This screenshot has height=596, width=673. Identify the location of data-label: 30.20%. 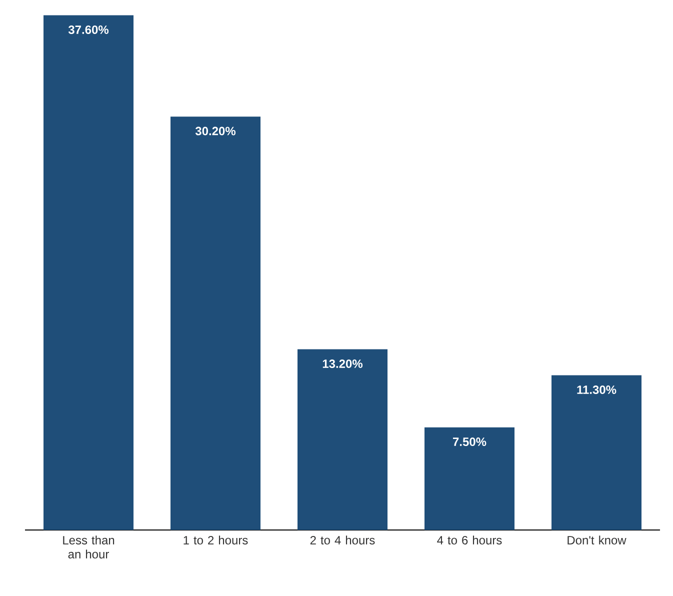
(215, 131).